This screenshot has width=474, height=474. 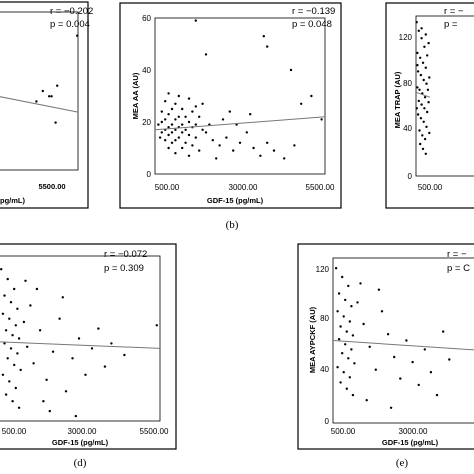 I want to click on panel-b-y-tick-0: 0, so click(x=149, y=174).